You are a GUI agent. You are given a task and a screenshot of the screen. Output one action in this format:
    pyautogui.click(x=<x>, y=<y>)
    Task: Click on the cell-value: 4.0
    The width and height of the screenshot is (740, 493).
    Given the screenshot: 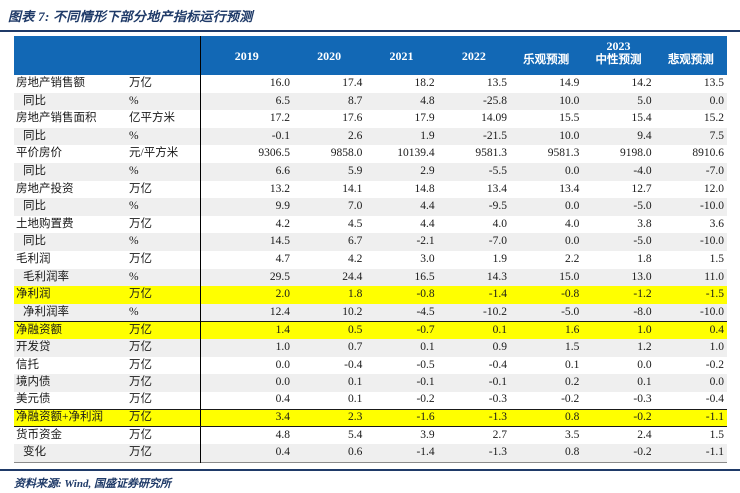 What is the action you would take?
    pyautogui.click(x=572, y=223)
    